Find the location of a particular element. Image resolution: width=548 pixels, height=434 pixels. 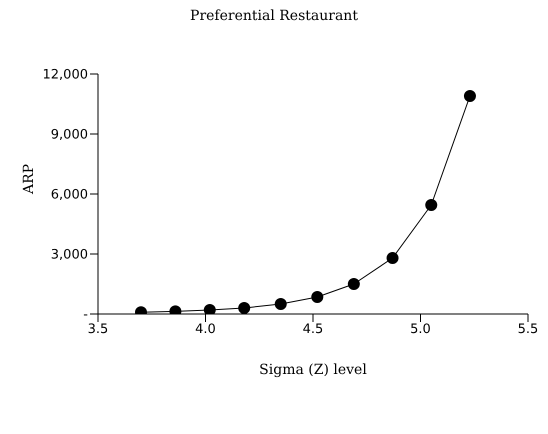

y-axis-title: ARP is located at coordinates (28, 179).